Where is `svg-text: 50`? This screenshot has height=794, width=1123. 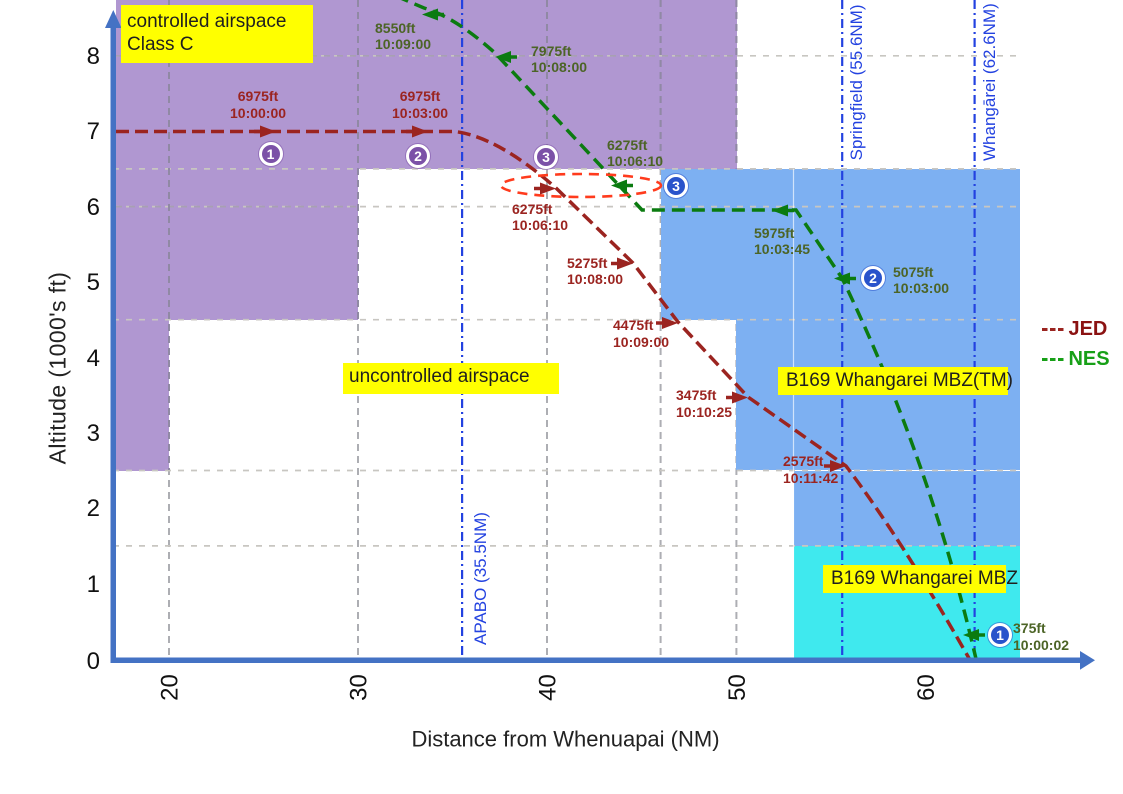 svg-text: 50 is located at coordinates (737, 687).